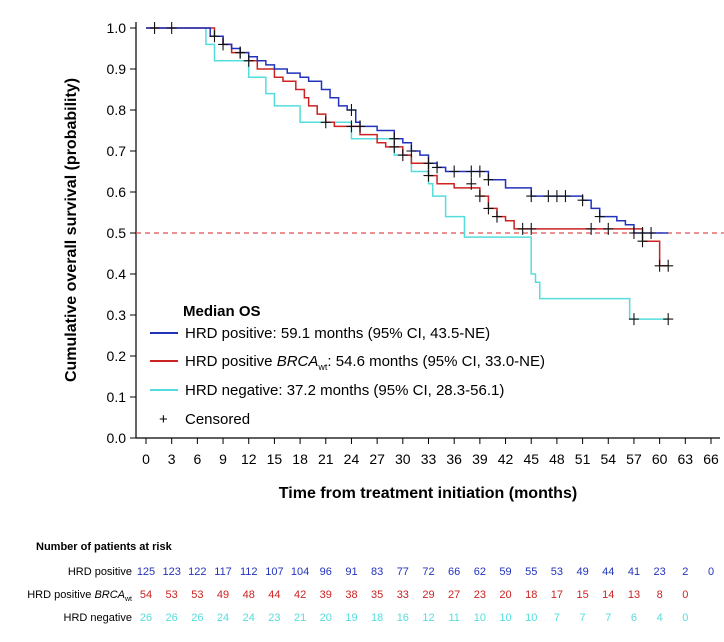 This screenshot has width=724, height=642. What do you see at coordinates (480, 595) in the screenshot?
I see `at-risk-value: 23` at bounding box center [480, 595].